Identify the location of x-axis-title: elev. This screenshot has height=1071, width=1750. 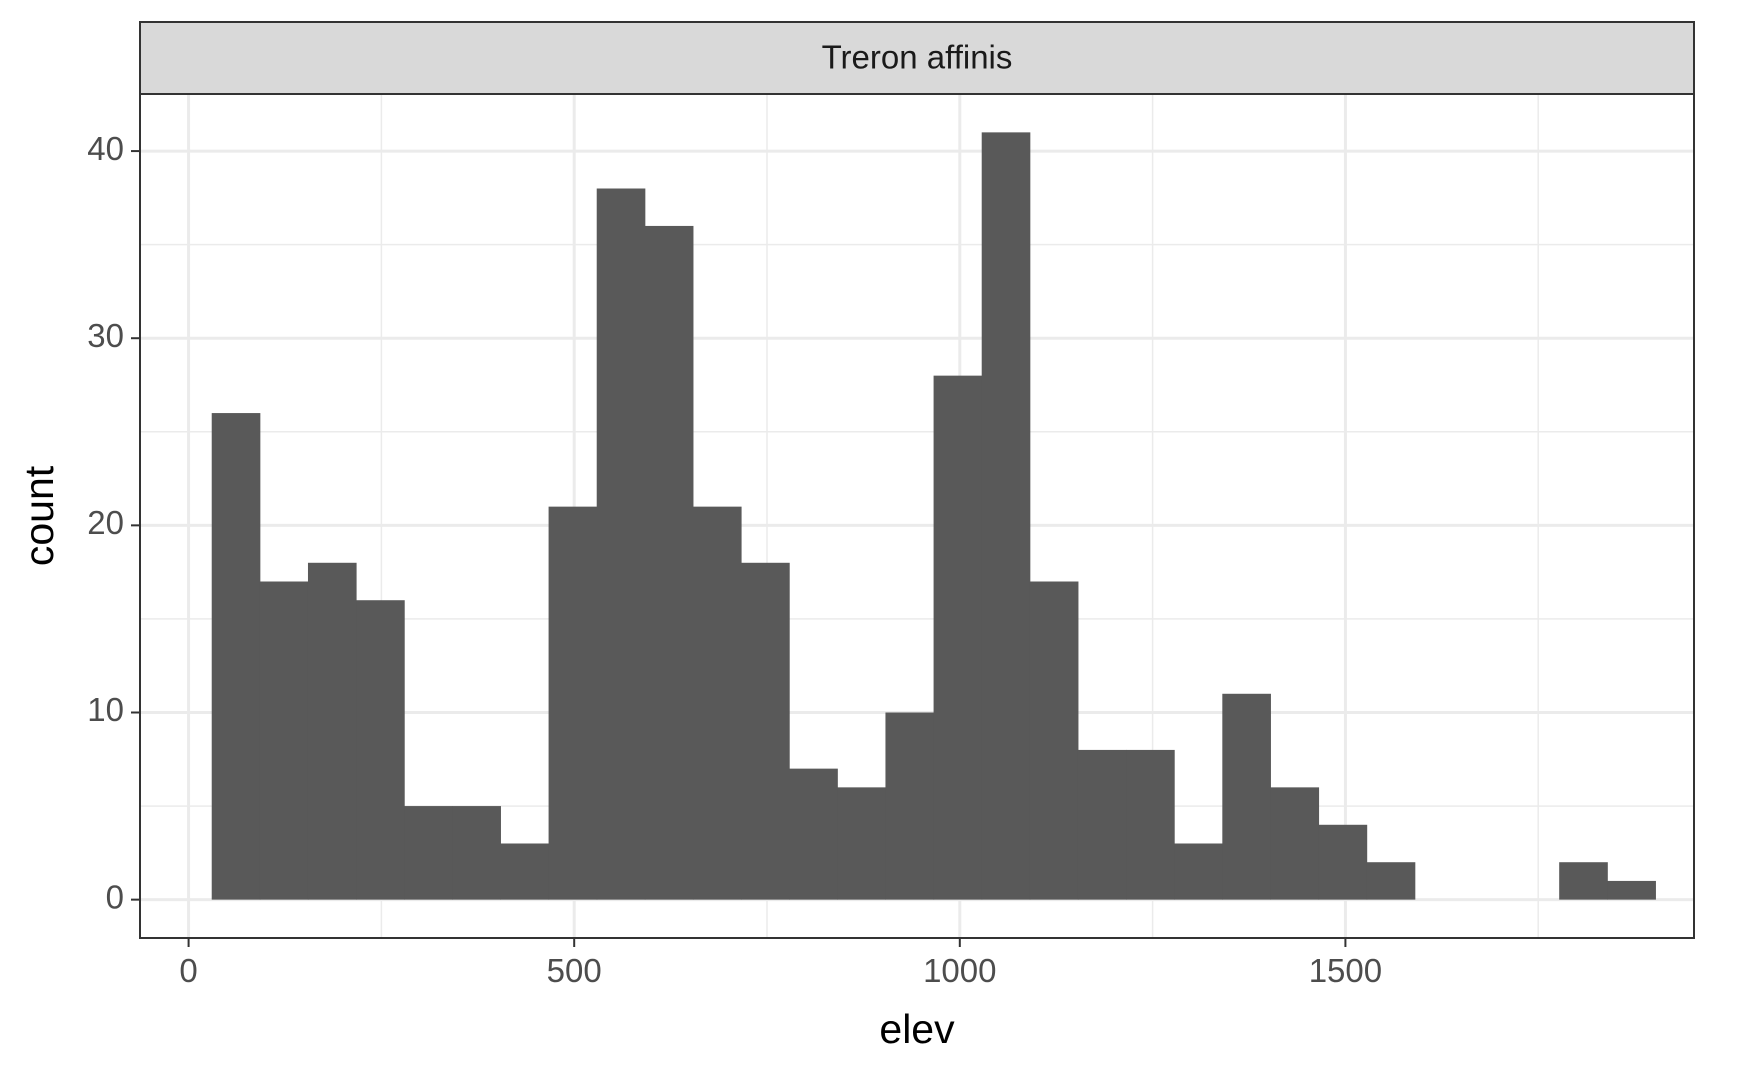
(917, 1029).